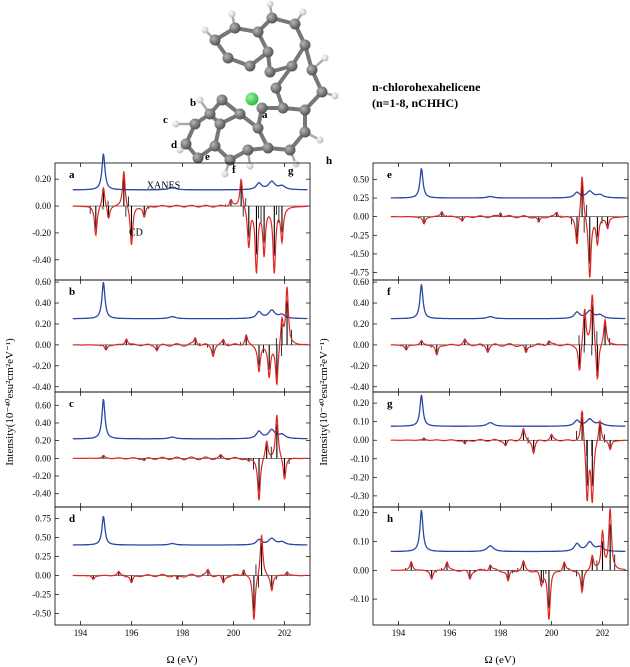 This screenshot has height=667, width=630. Describe the element at coordinates (72, 519) in the screenshot. I see `panel-label: d` at that location.